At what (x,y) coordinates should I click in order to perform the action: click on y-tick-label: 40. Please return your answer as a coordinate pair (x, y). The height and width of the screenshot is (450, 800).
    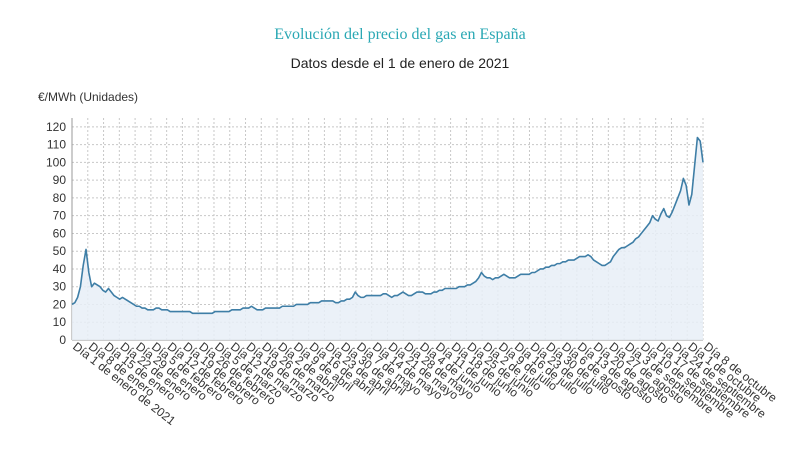
    Looking at the image, I should click on (60, 269).